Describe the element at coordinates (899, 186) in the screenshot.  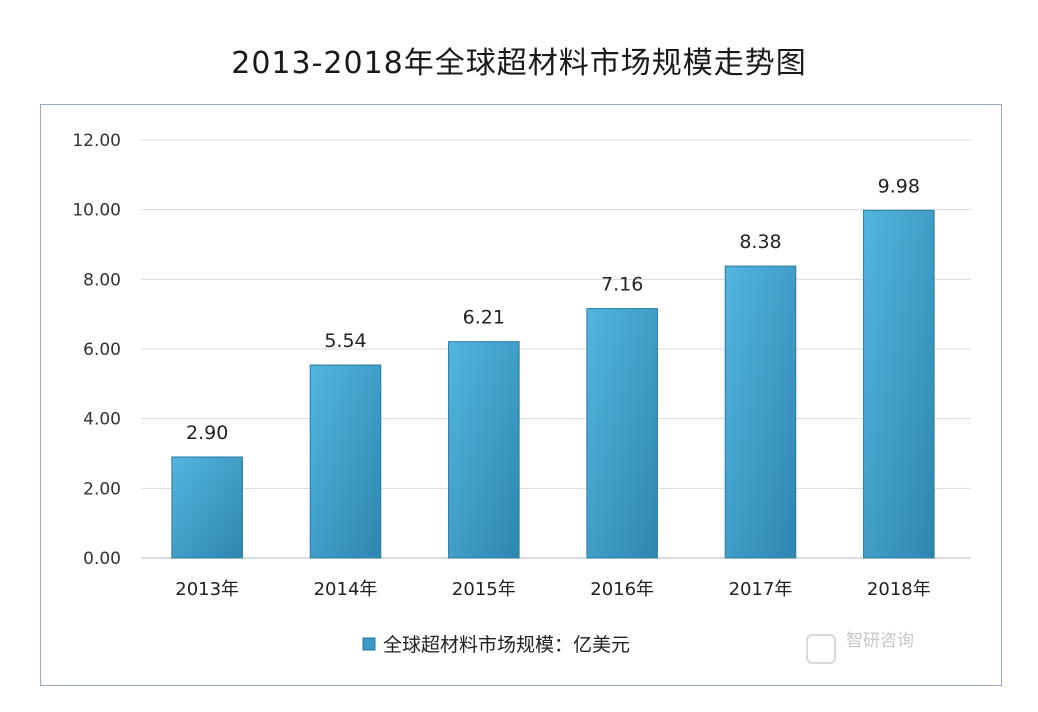
I see `data-label: 9.98` at that location.